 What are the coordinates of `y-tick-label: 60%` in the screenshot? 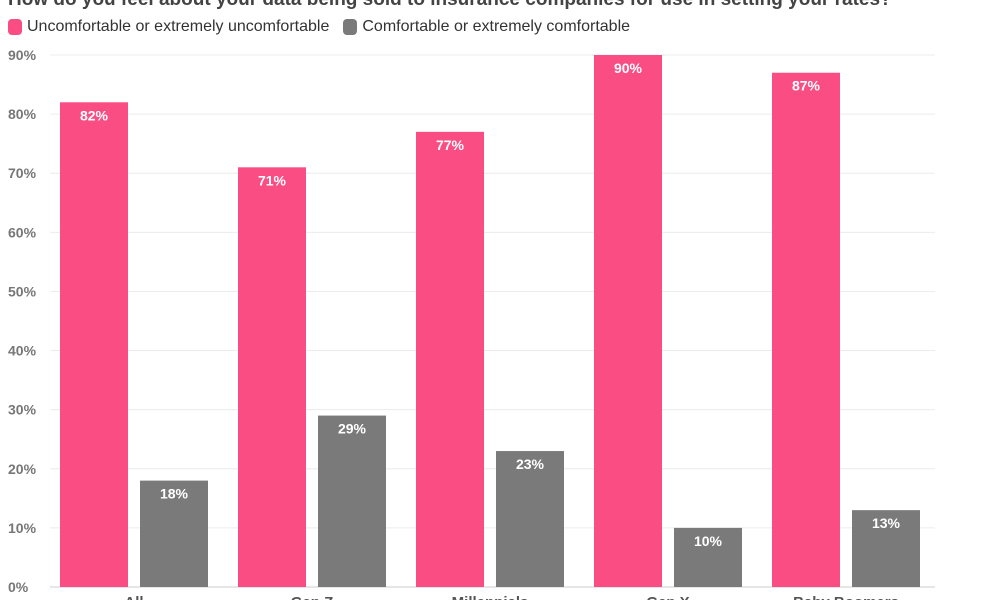 It's located at (22, 232).